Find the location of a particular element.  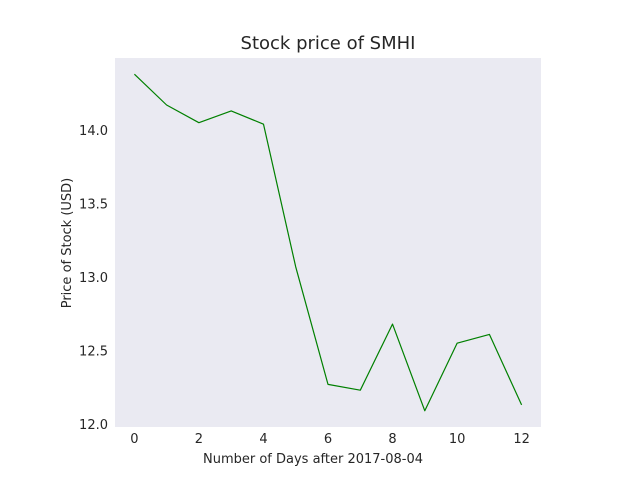

x-axis: 0 2 4 6 8 10 12 is located at coordinates (330, 439).